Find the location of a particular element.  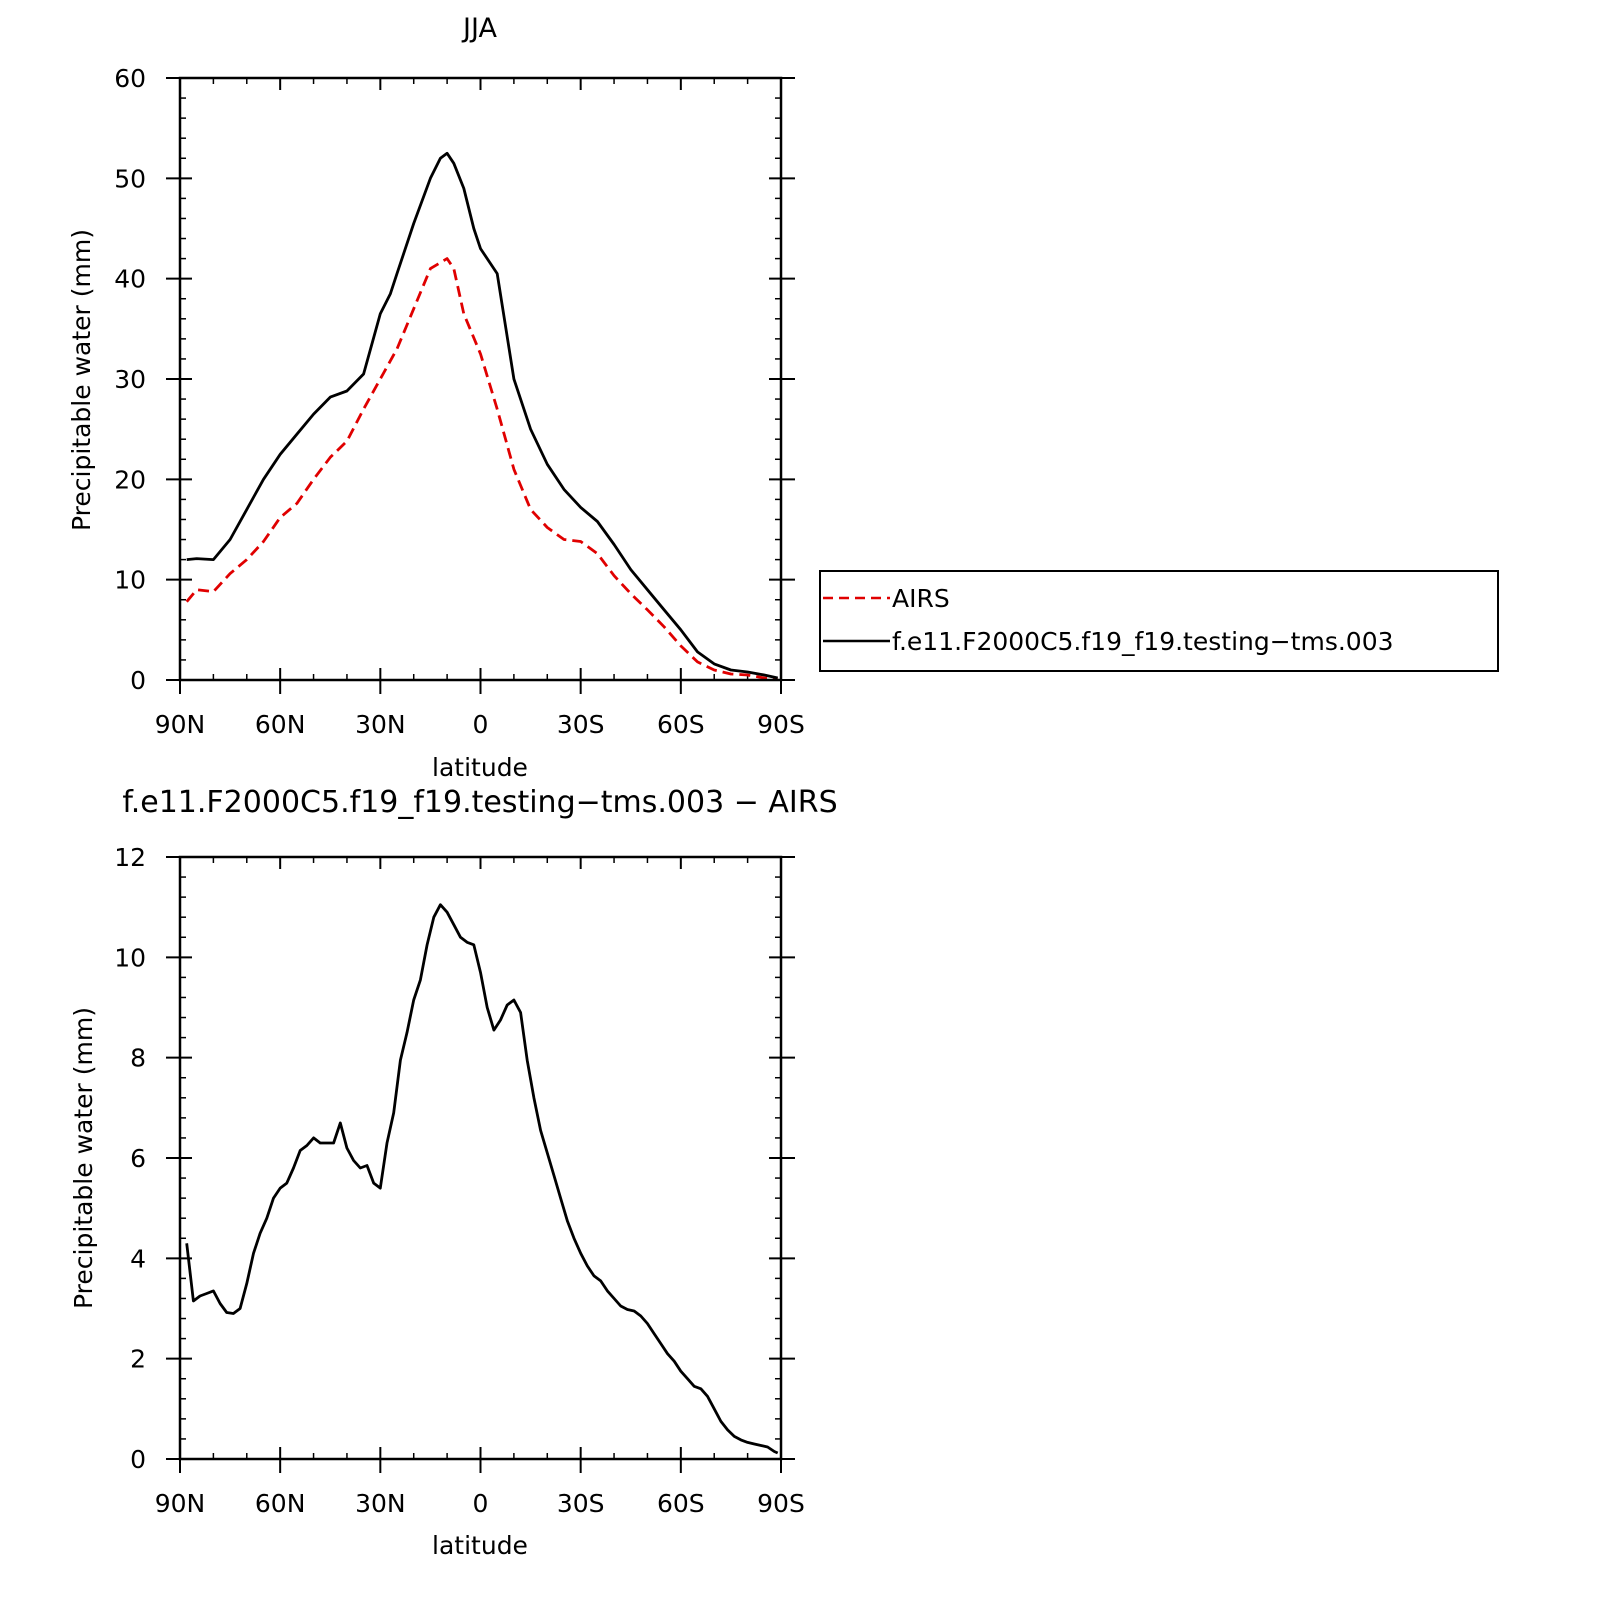

y-tick-label: 30 is located at coordinates (130, 379).